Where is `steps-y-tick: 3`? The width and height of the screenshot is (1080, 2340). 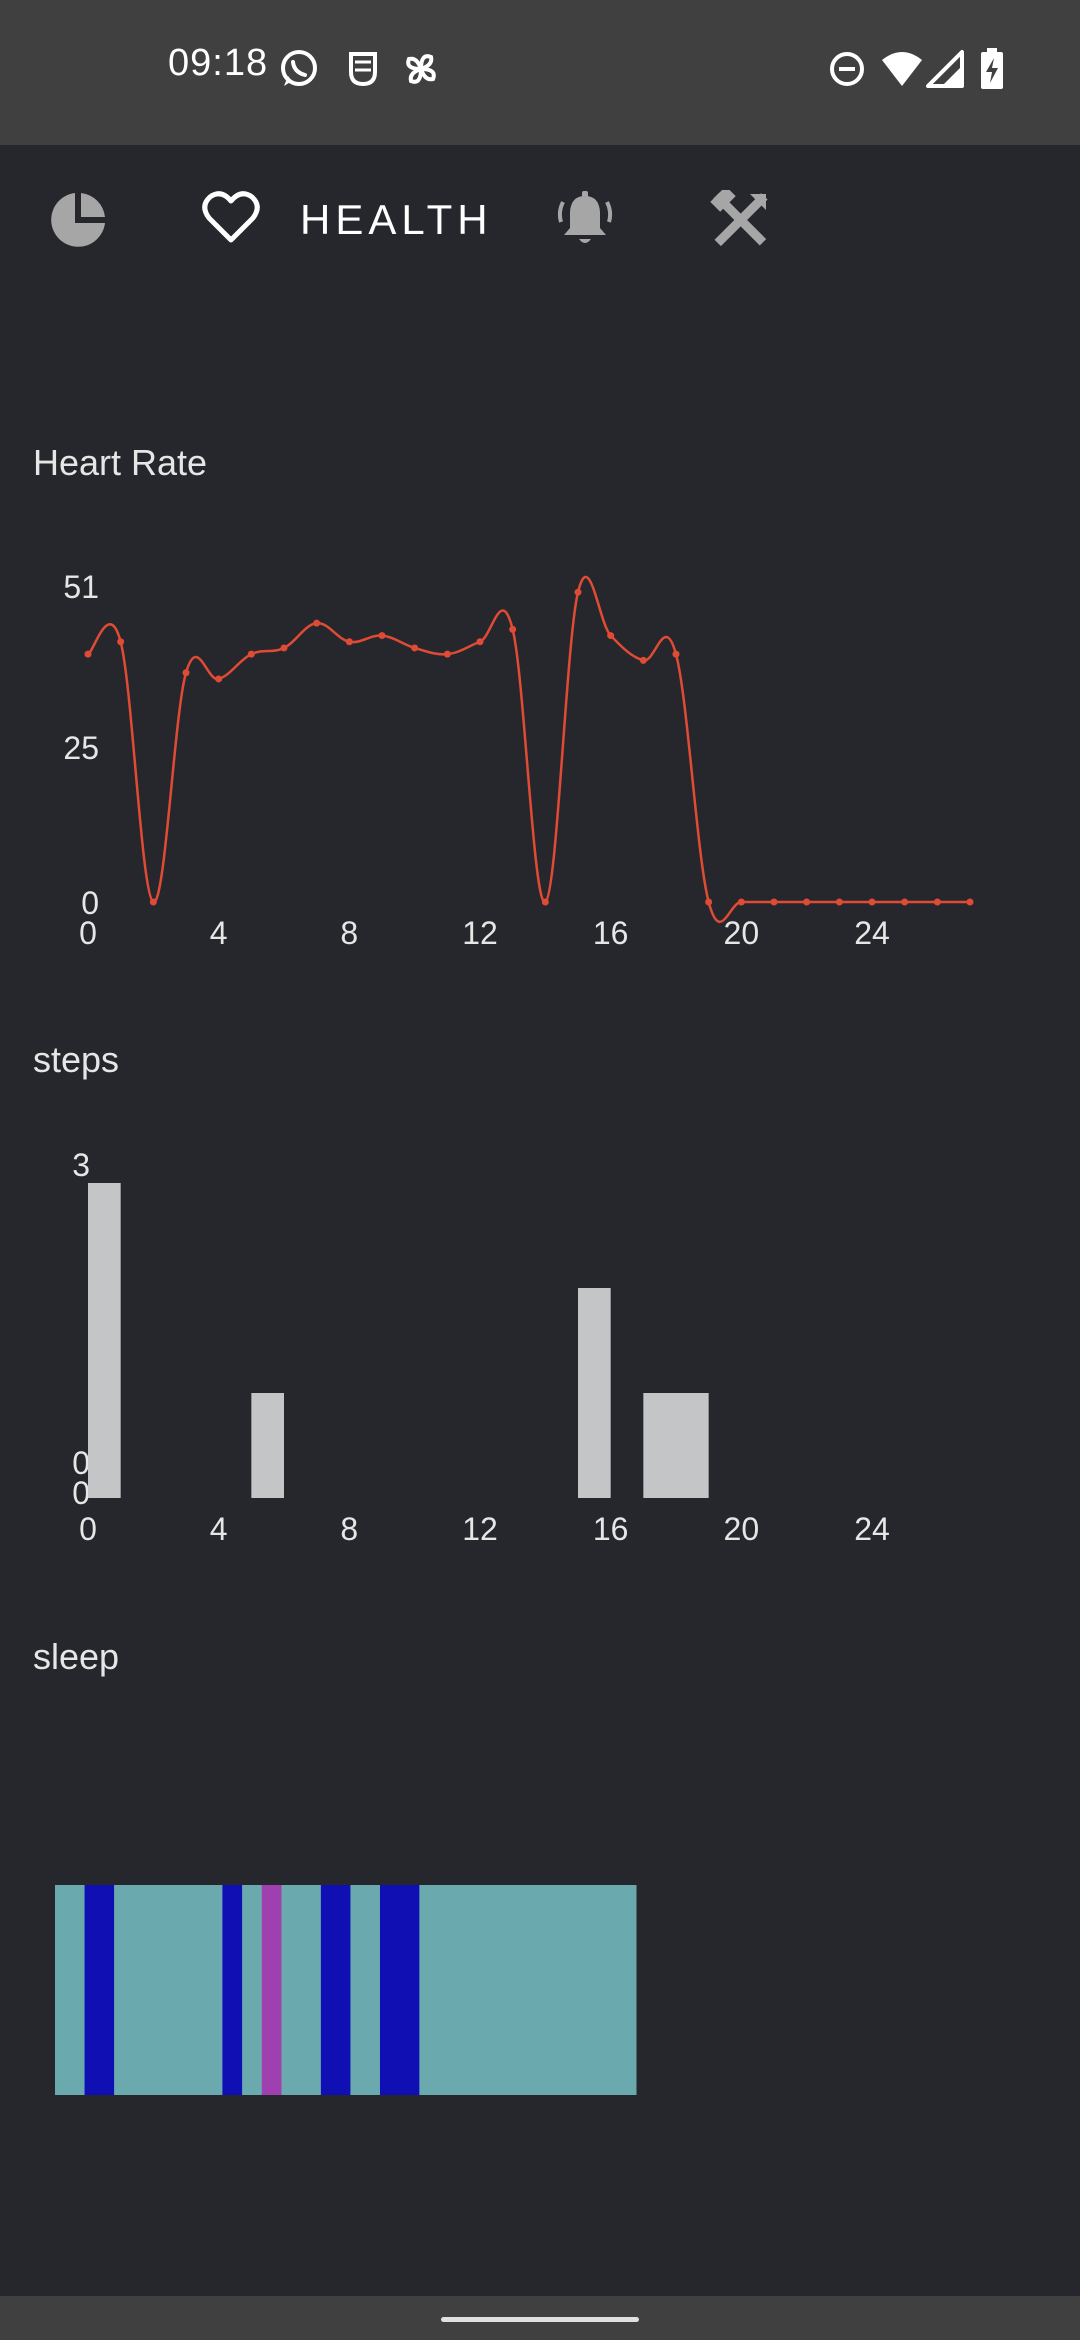
steps-y-tick: 3 is located at coordinates (81, 1165).